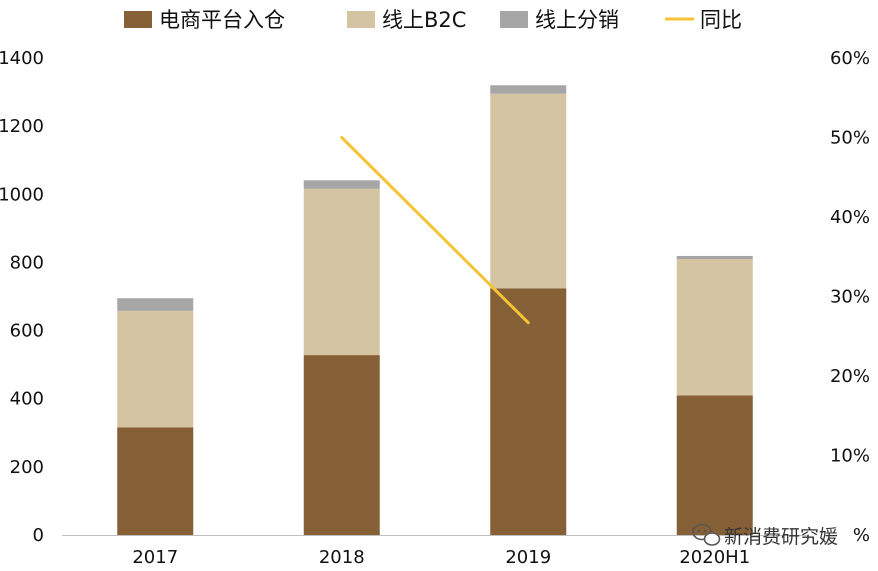 The height and width of the screenshot is (571, 878). Describe the element at coordinates (22, 58) in the screenshot. I see `y-left-tick-label: 1400` at that location.